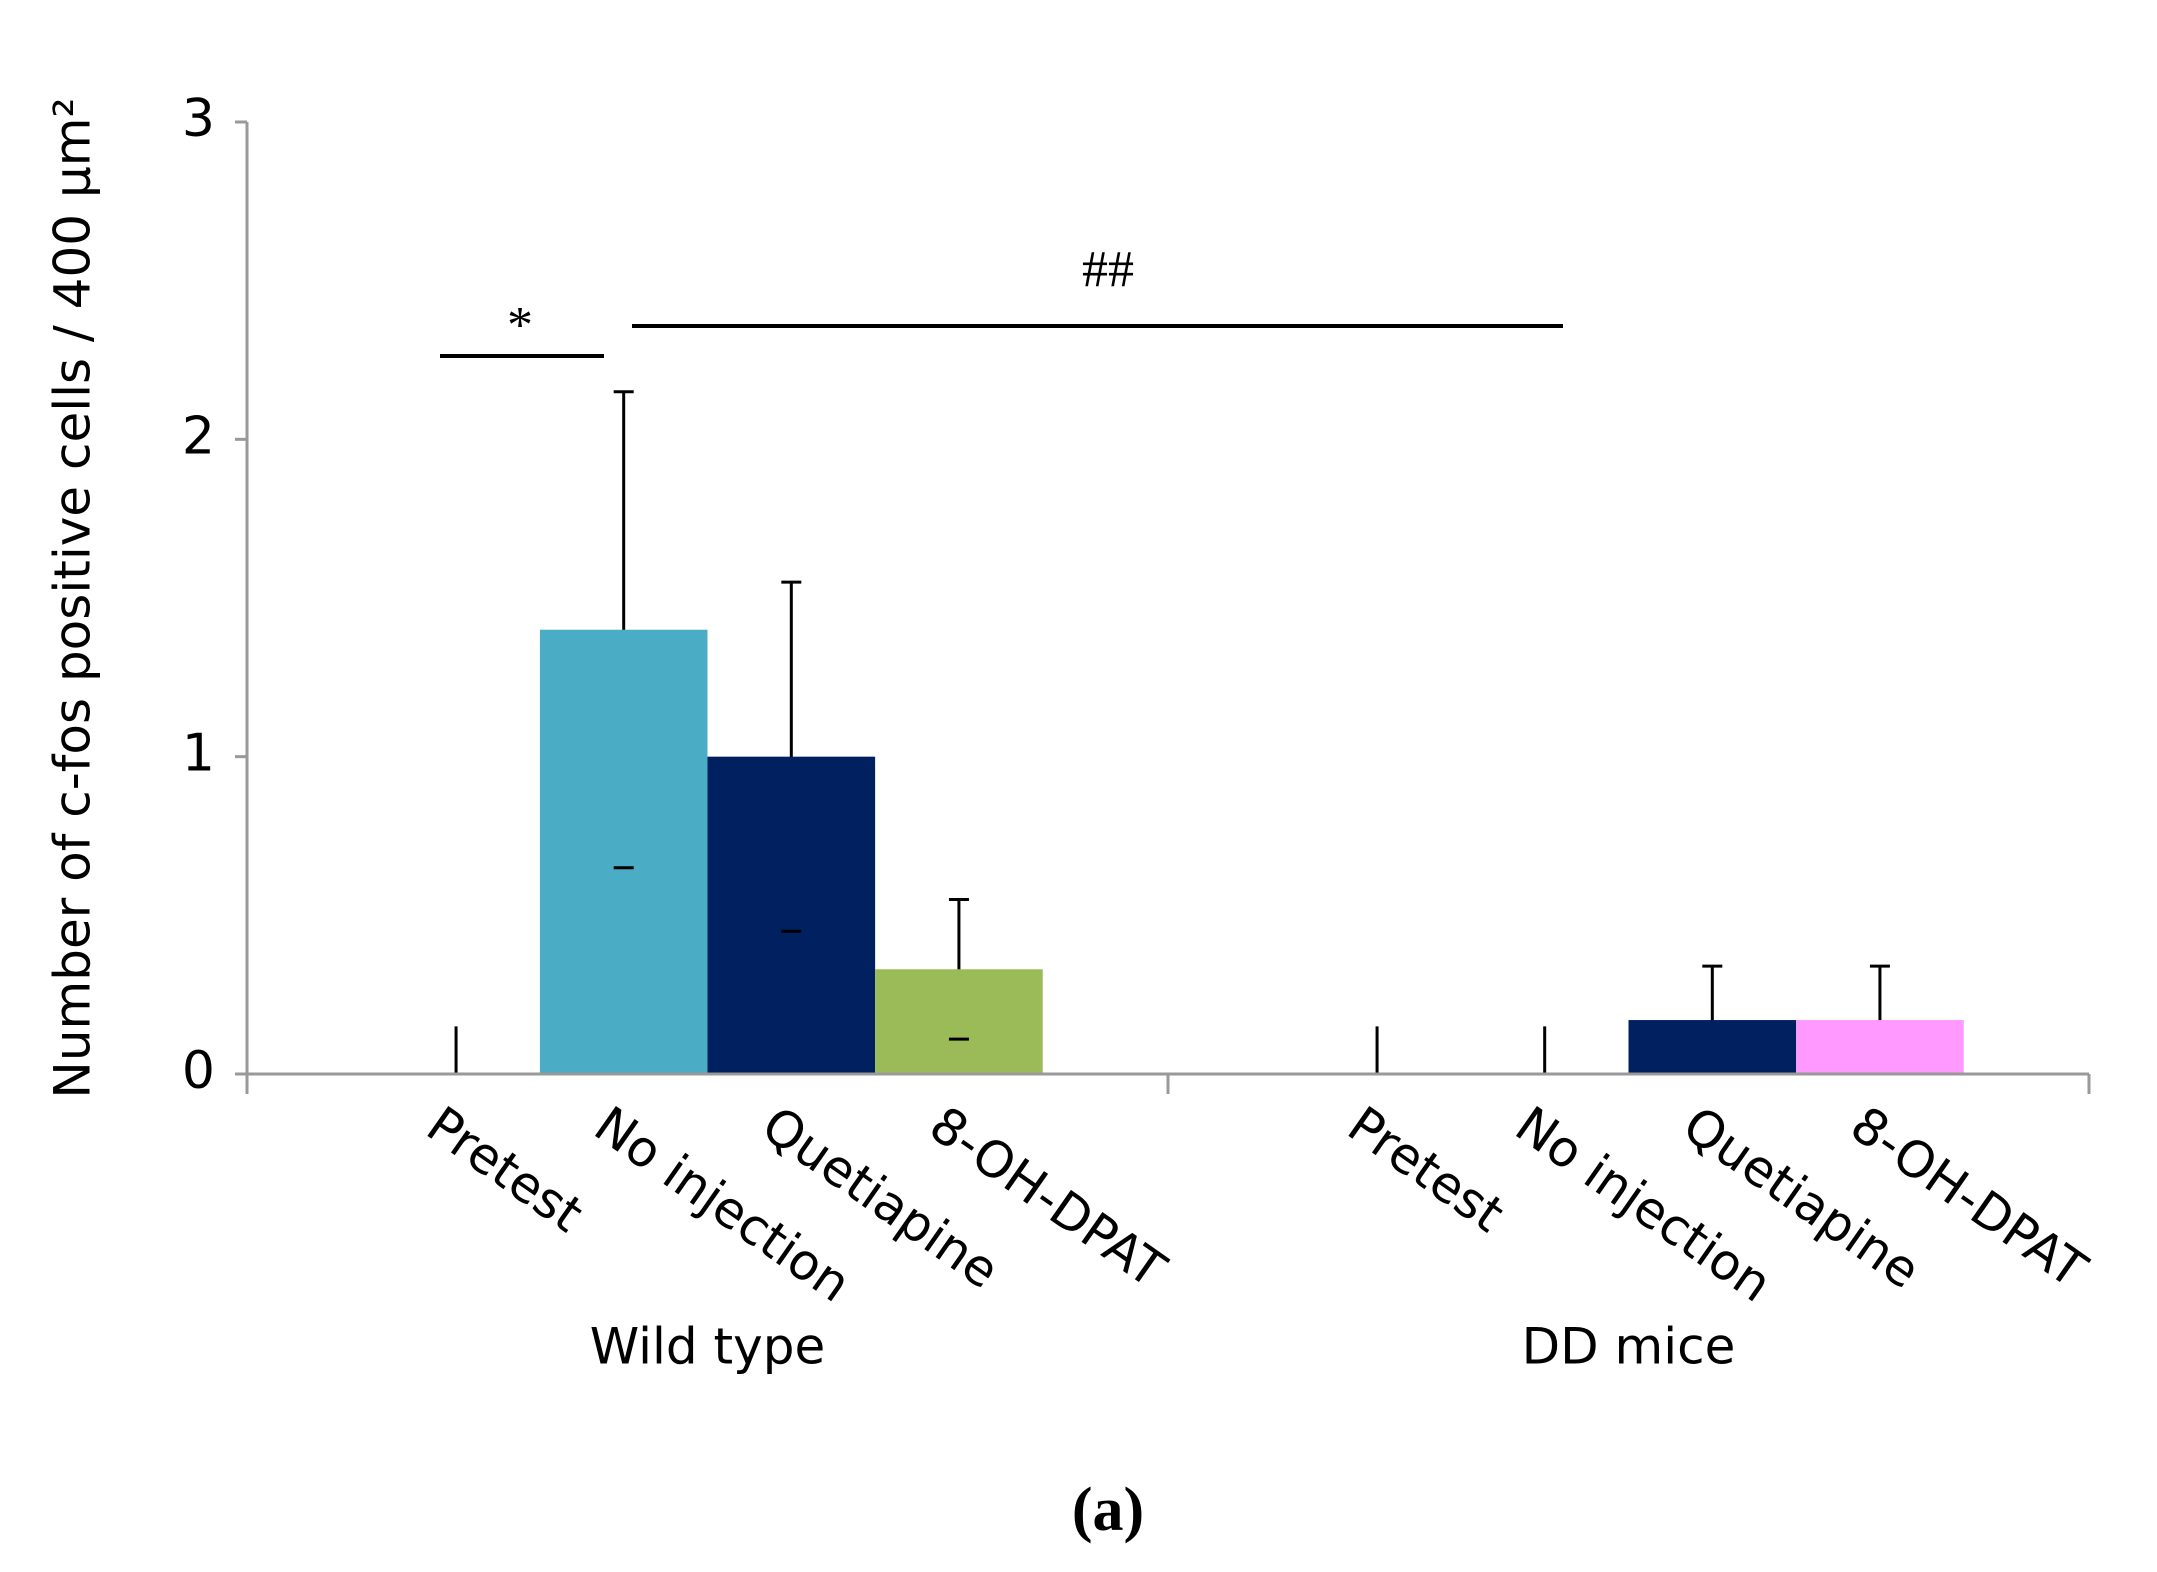 The image size is (2157, 1572). I want to click on group-label: DD mice, so click(1629, 1347).